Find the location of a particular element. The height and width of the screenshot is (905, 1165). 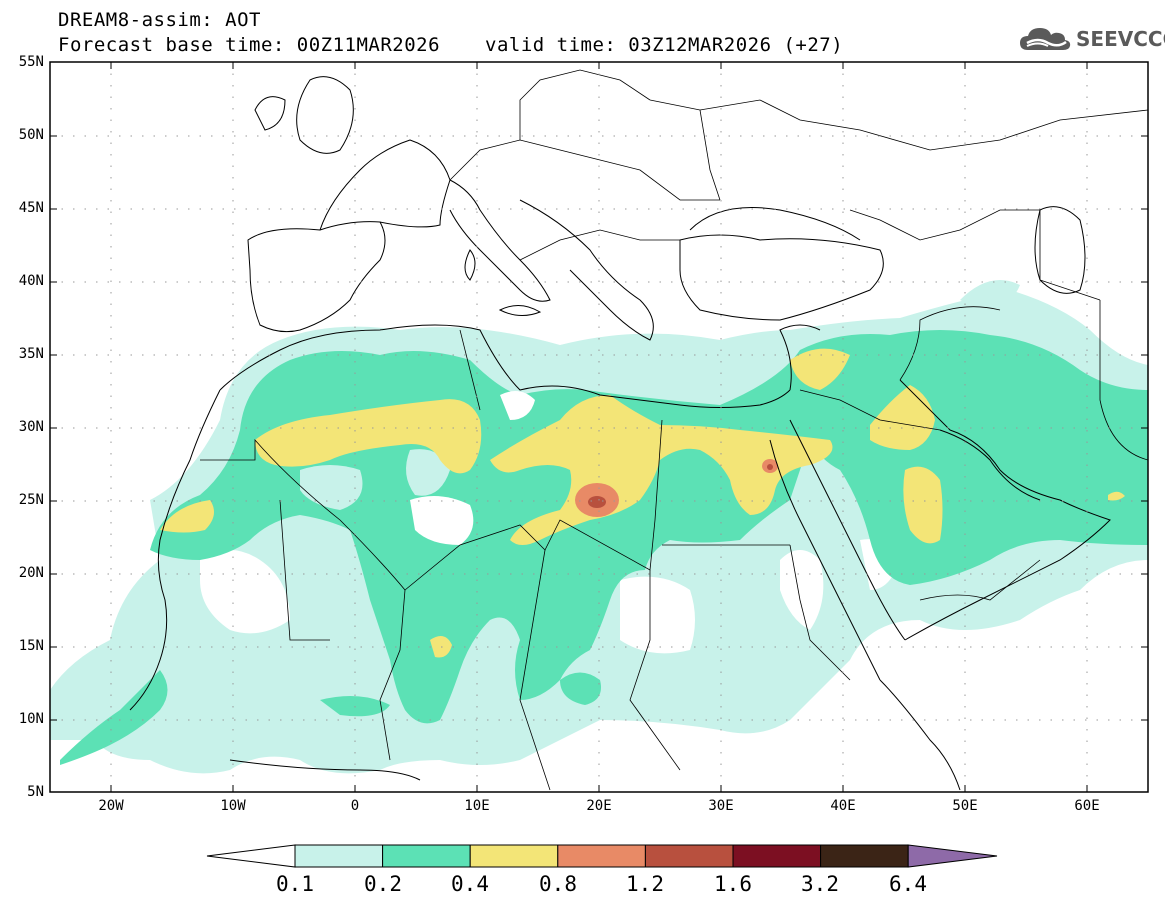

colorbar-label: 6.4 is located at coordinates (908, 884).